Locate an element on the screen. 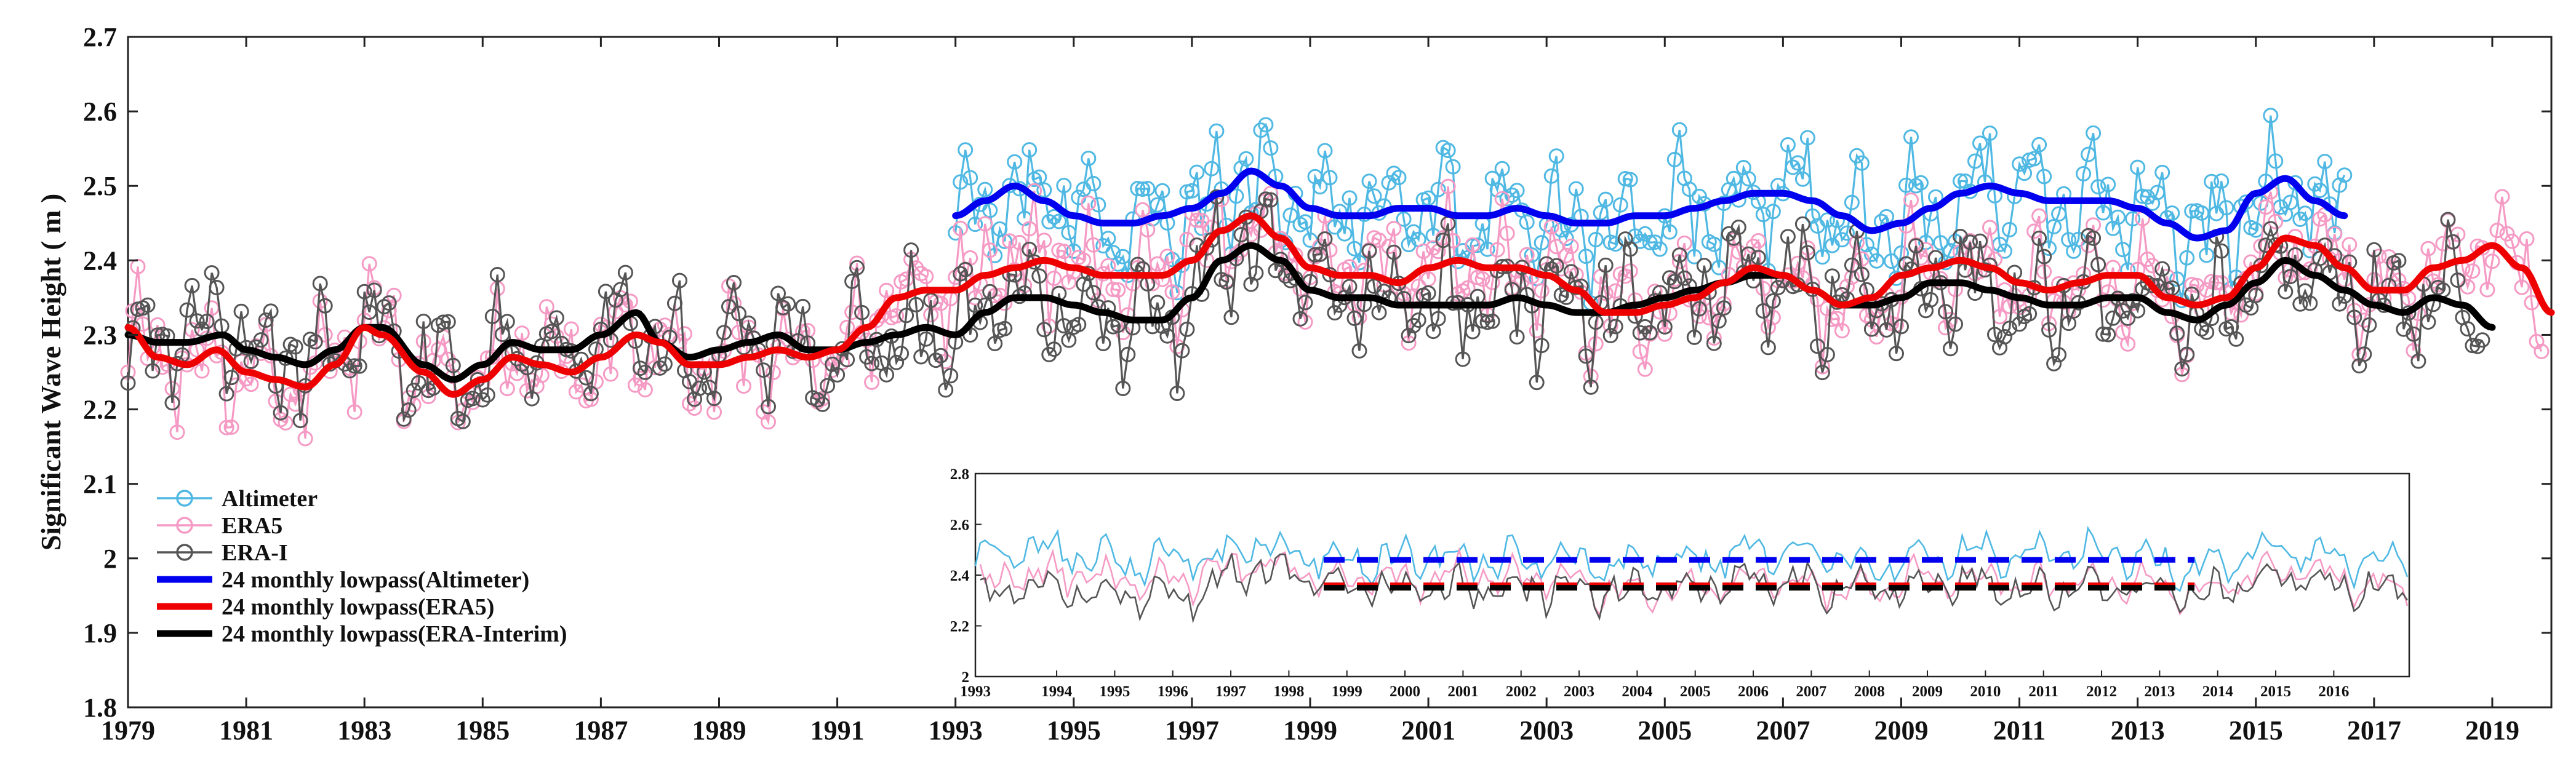 Image resolution: width=2576 pixels, height=775 pixels. inset-x-tick-label: 2014 is located at coordinates (2218, 691).